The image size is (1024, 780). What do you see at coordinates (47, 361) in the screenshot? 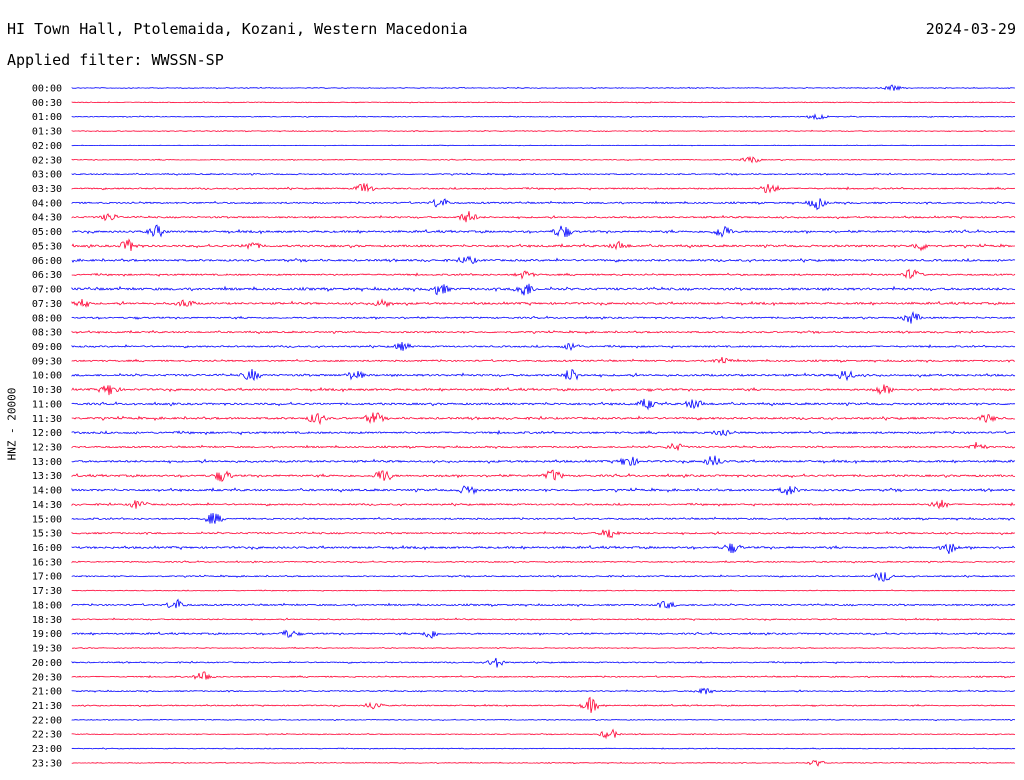
I see `time-tick-label: 09:30` at bounding box center [47, 361].